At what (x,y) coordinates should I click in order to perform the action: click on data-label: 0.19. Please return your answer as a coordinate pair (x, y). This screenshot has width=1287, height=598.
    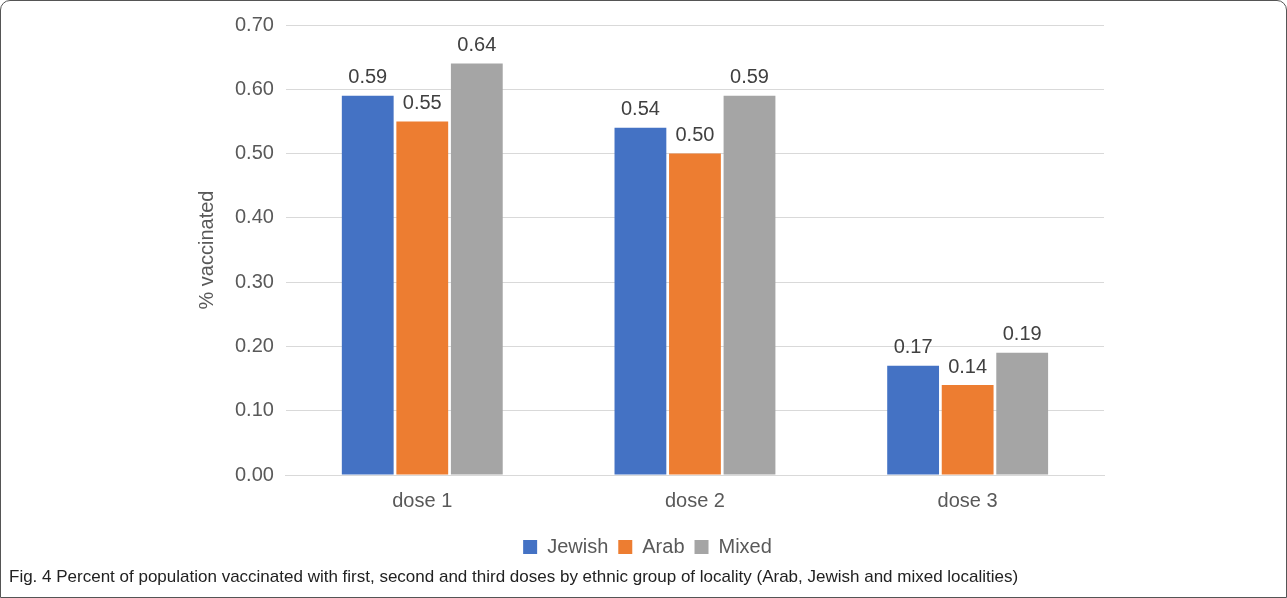
    Looking at the image, I should click on (1022, 333).